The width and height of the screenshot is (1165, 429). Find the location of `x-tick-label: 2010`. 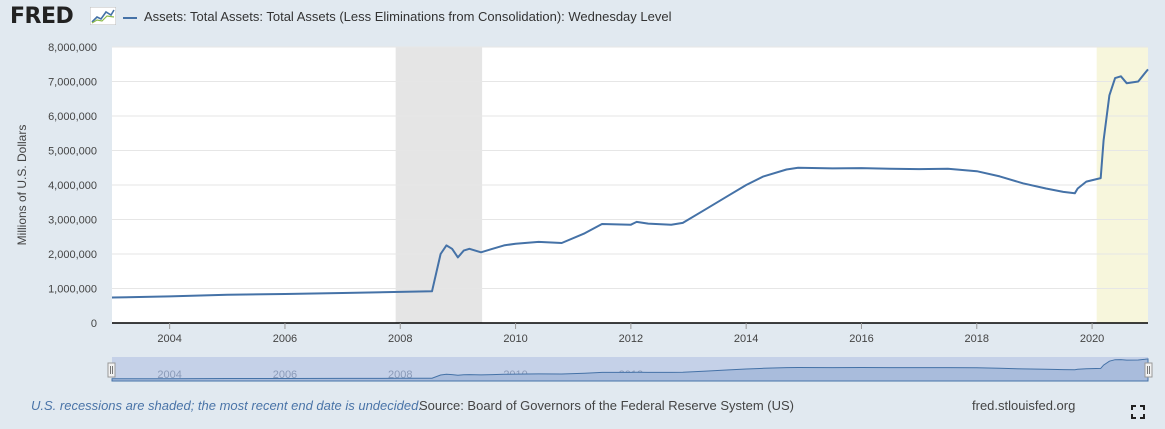

x-tick-label: 2010 is located at coordinates (515, 339).